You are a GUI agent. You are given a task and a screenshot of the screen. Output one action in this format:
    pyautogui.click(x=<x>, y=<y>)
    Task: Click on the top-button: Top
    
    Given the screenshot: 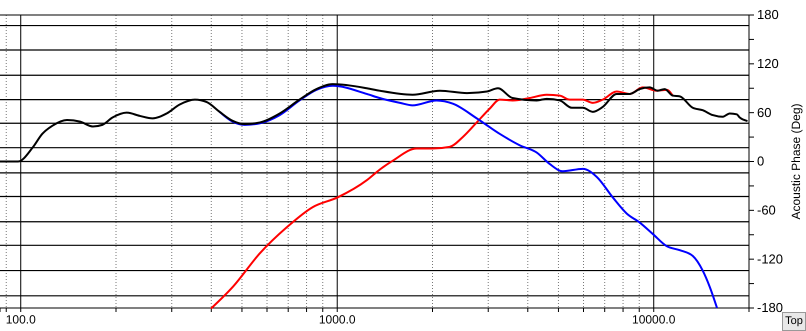 What is the action you would take?
    pyautogui.click(x=794, y=321)
    